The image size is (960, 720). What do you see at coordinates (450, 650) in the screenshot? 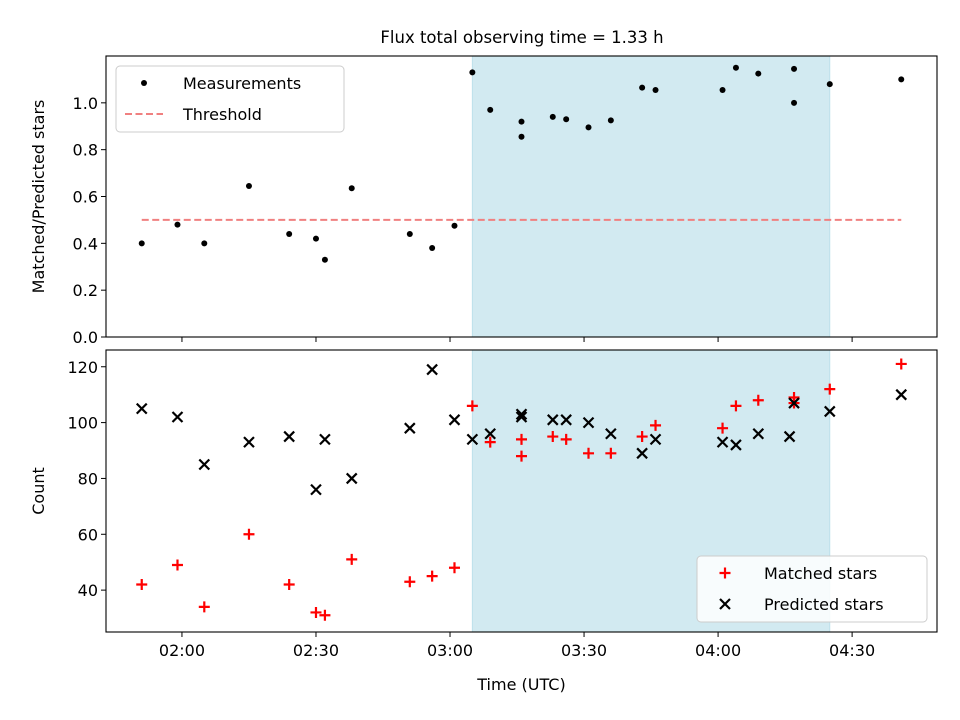
I see `x-tick-label: 03:00` at bounding box center [450, 650].